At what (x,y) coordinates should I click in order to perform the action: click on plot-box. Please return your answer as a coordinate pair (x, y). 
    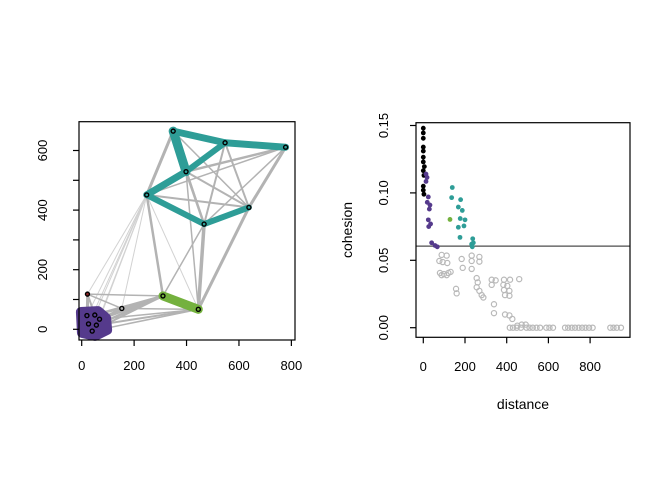
    Looking at the image, I should click on (523, 230).